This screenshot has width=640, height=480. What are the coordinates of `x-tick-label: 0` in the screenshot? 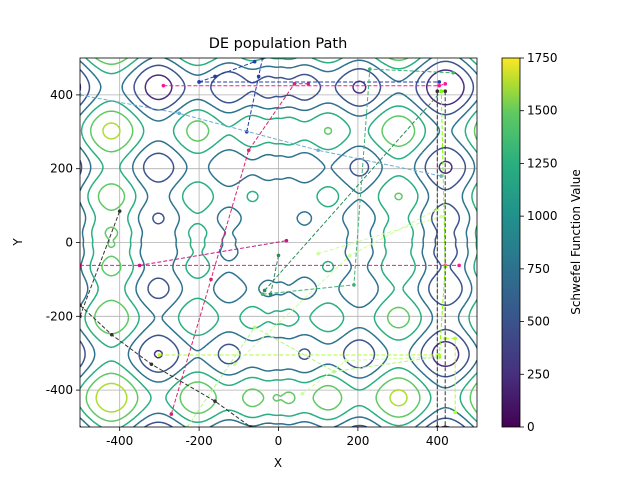 It's located at (279, 441).